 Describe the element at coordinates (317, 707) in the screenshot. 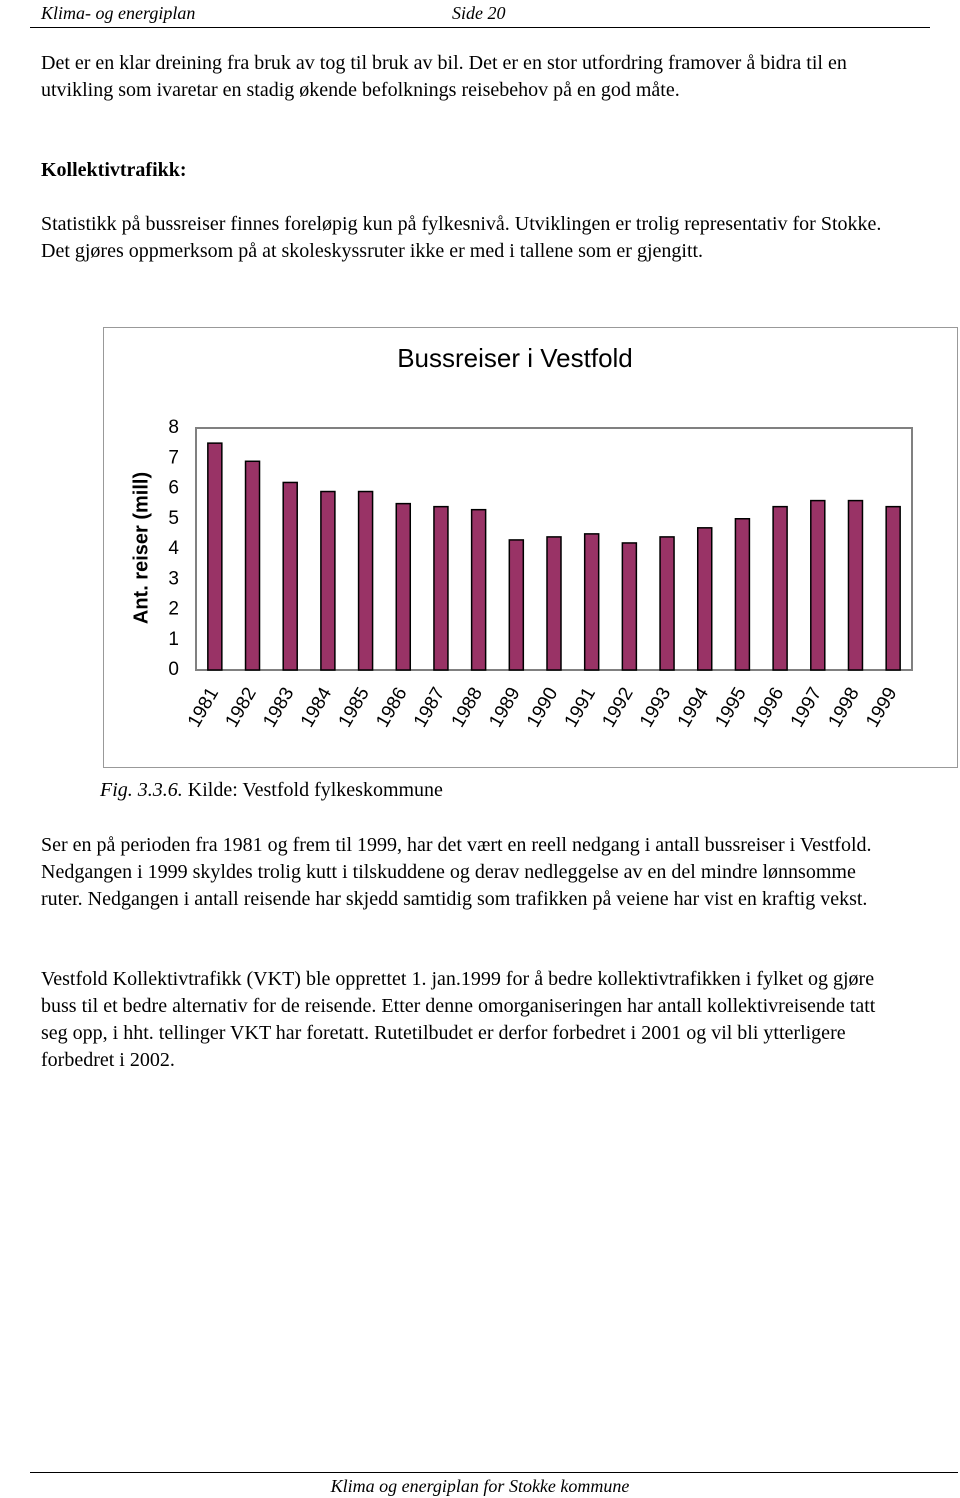

I see `x-tick-label: 1984` at that location.